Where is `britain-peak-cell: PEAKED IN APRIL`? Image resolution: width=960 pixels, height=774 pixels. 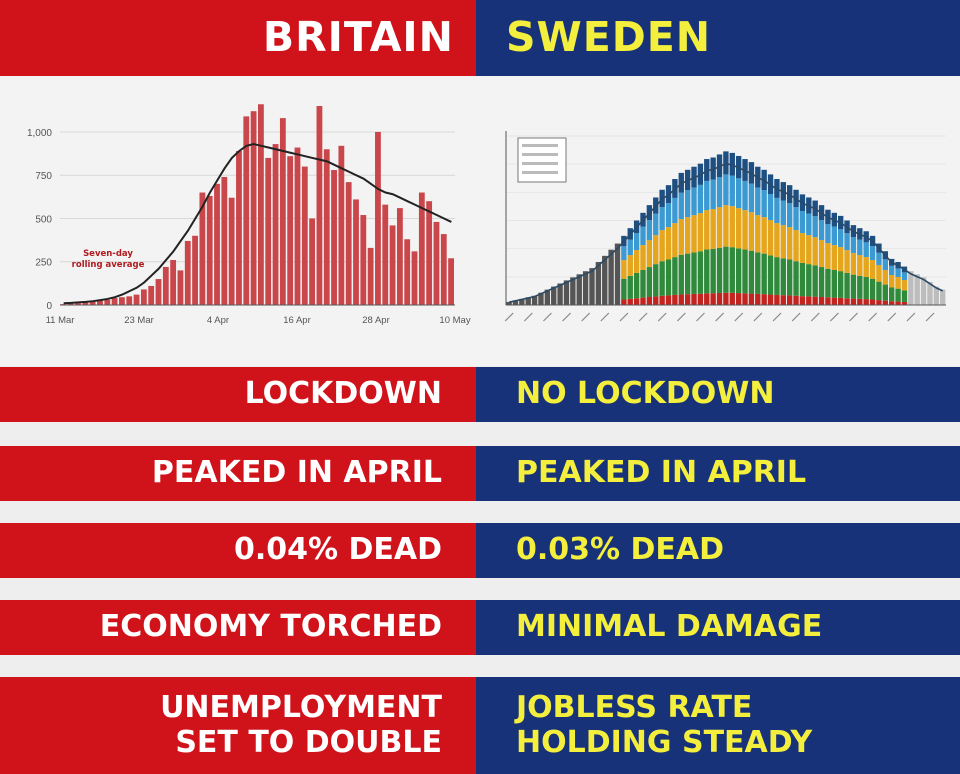
britain-peak-cell: PEAKED IN APRIL is located at coordinates (238, 473).